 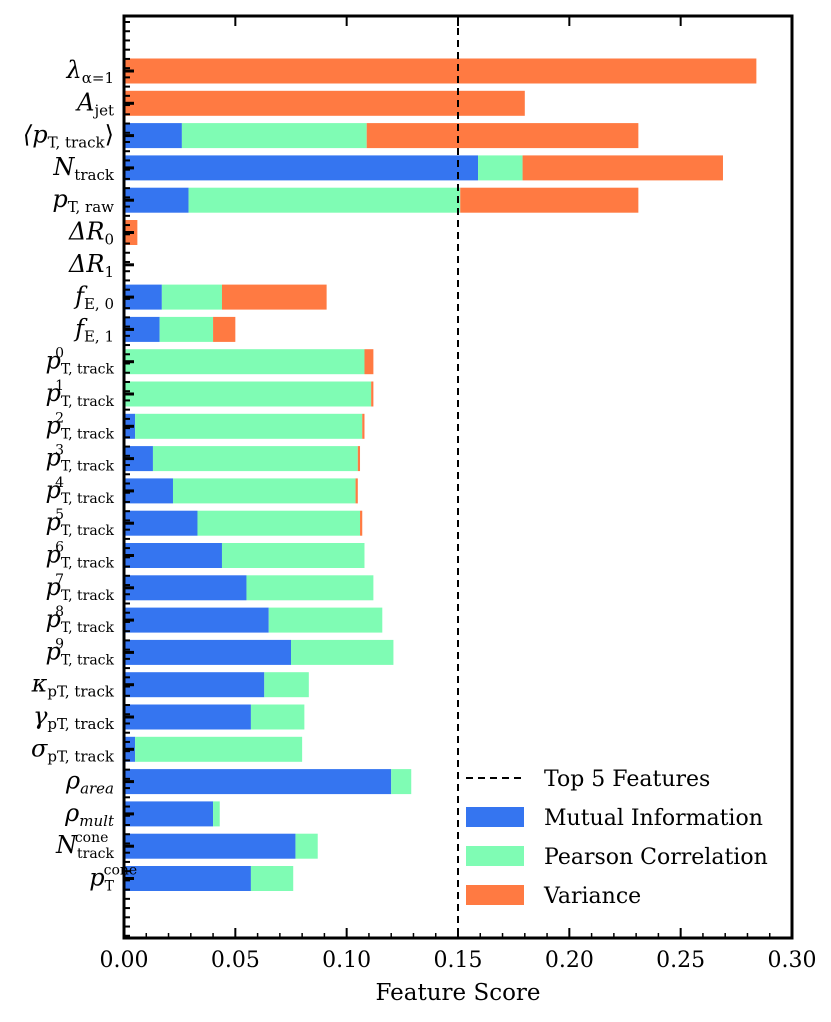 What do you see at coordinates (59, 418) in the screenshot?
I see `y-tick-sup-11: 2` at bounding box center [59, 418].